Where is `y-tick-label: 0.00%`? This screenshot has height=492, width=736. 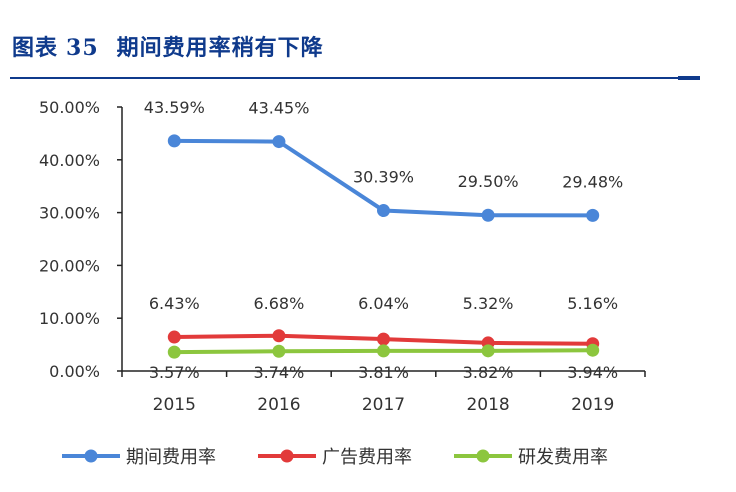 y-tick-label: 0.00% is located at coordinates (74, 371).